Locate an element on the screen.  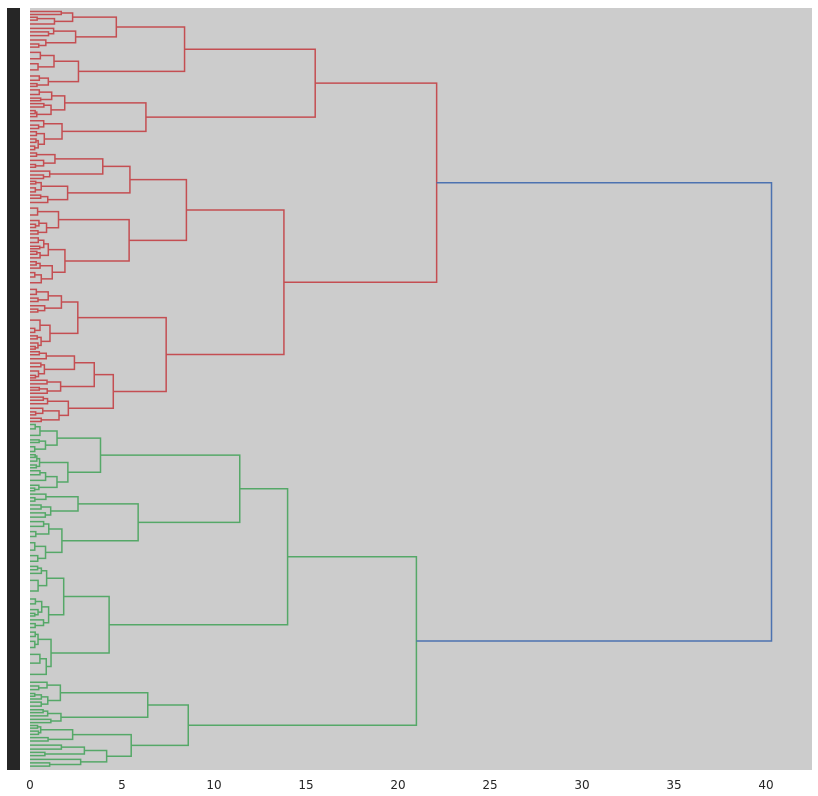
leaf-labels-strip is located at coordinates (13, 389).